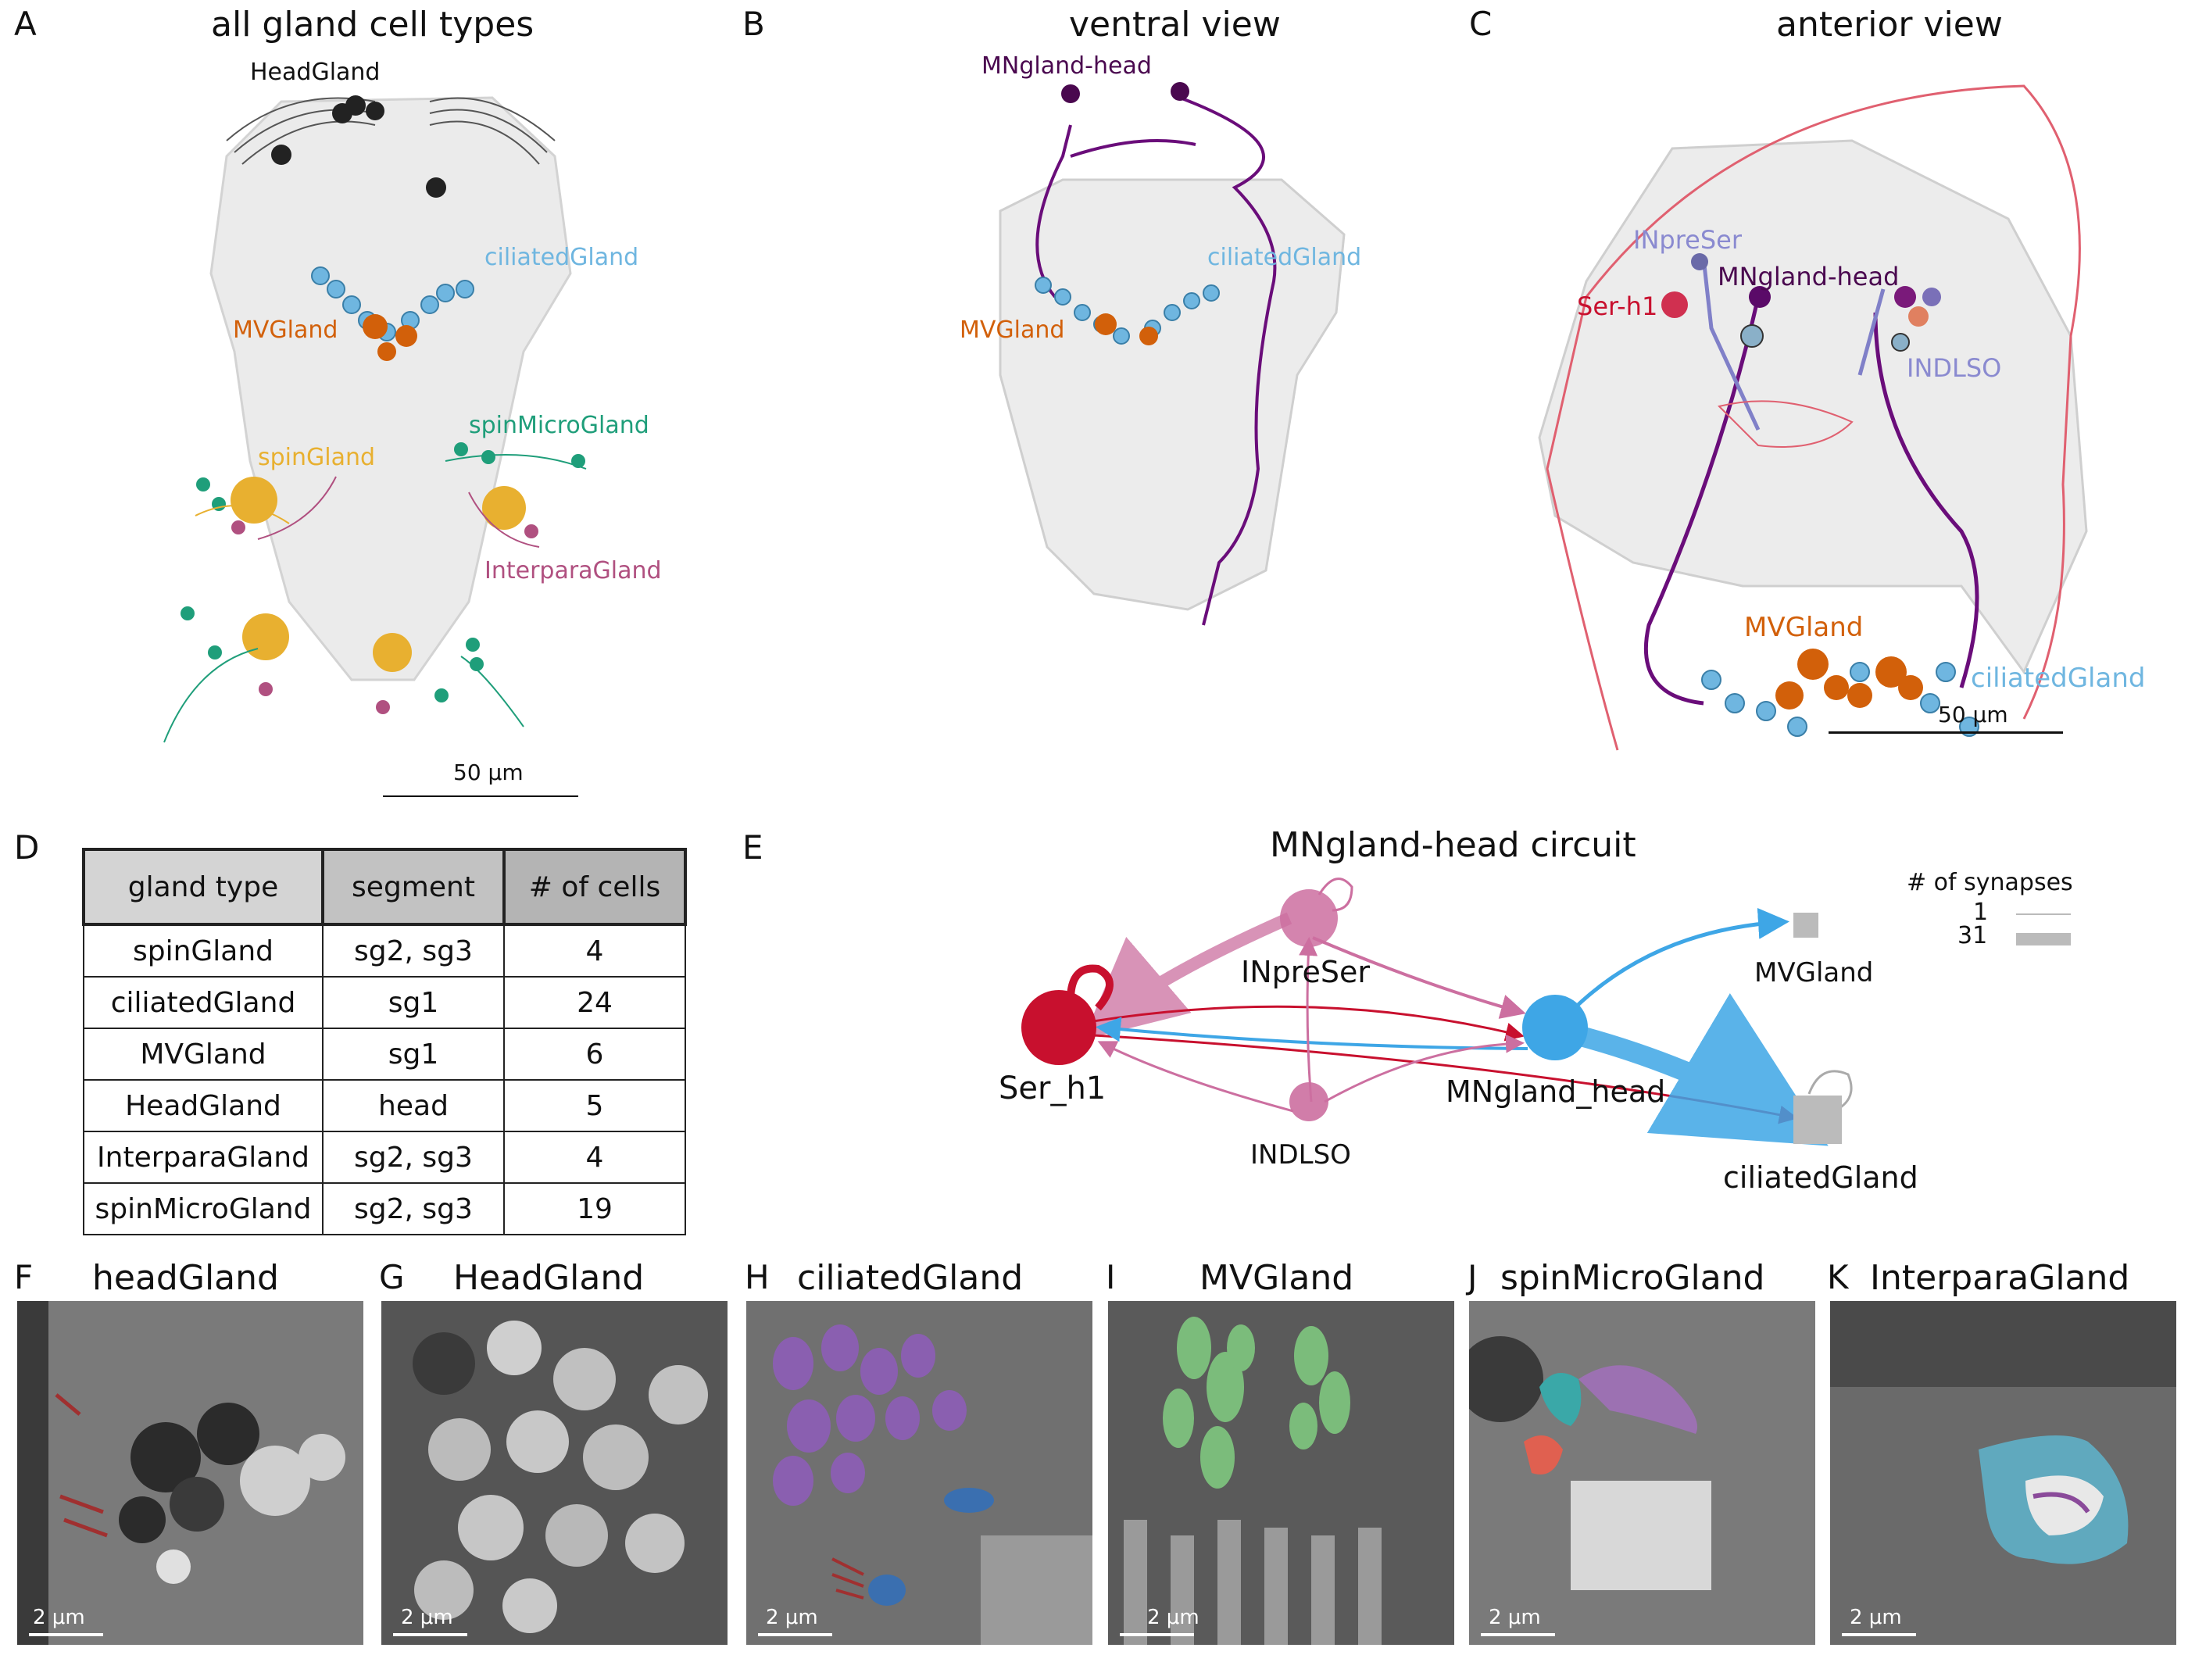  I want to click on panel-j-title: spinMicroGland, so click(1633, 1278).